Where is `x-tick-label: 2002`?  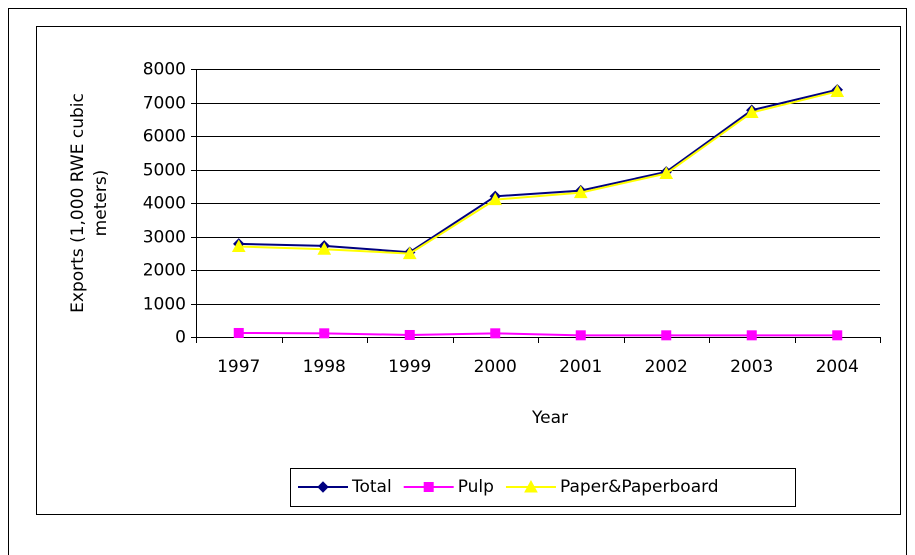
x-tick-label: 2002 is located at coordinates (666, 367).